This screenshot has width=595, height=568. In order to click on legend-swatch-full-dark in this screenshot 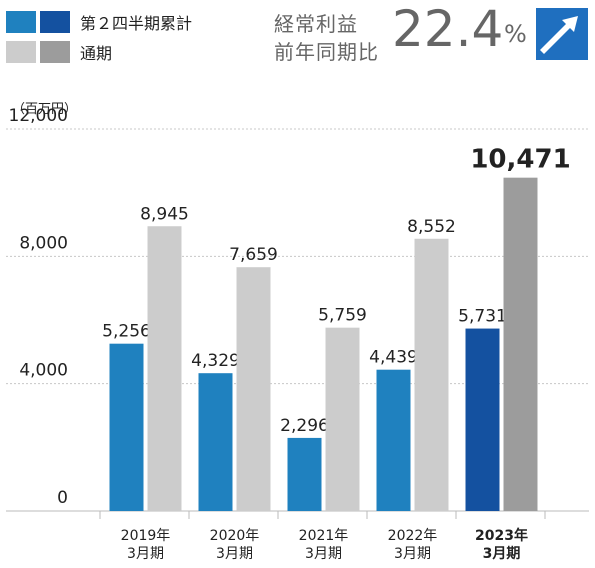, I will do `click(55, 52)`.